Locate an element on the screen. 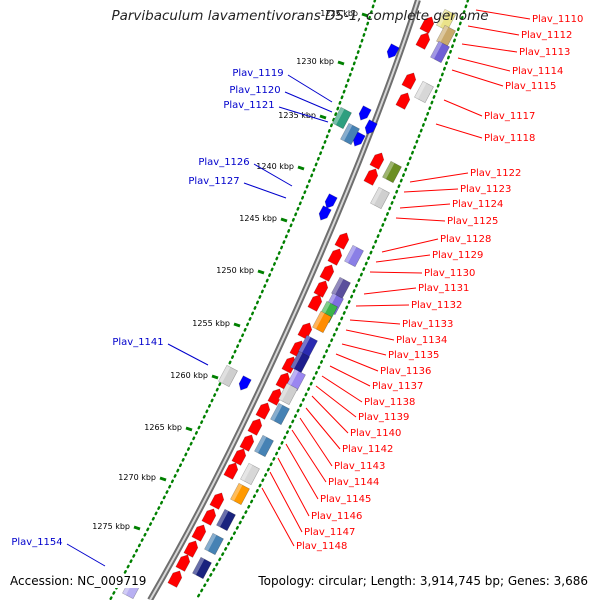  gene-label-right: Plav_1134 is located at coordinates (421, 340).